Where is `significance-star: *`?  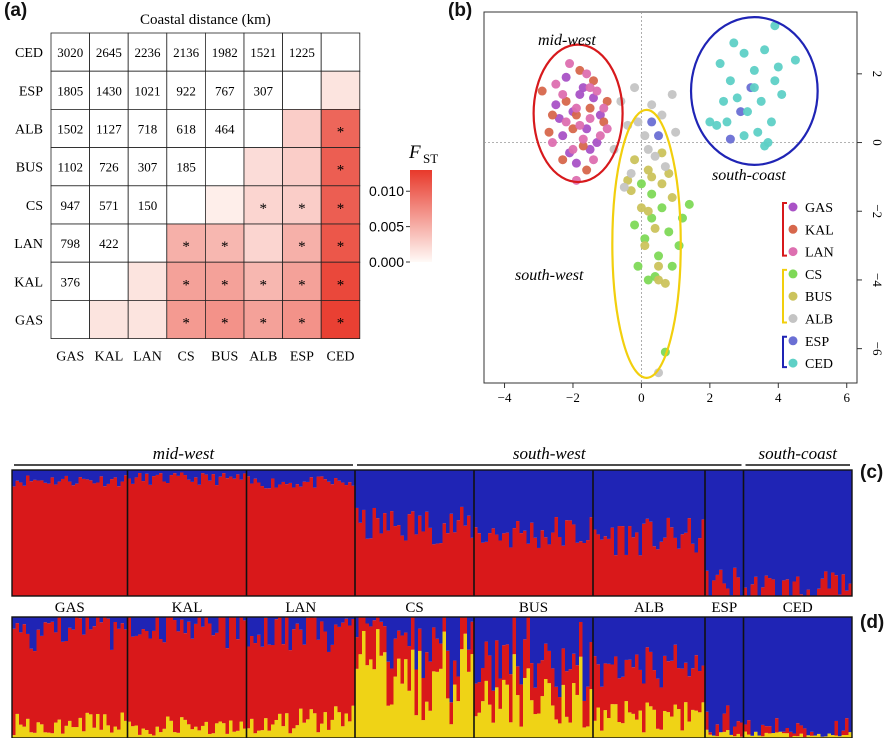
significance-star: * is located at coordinates (341, 209).